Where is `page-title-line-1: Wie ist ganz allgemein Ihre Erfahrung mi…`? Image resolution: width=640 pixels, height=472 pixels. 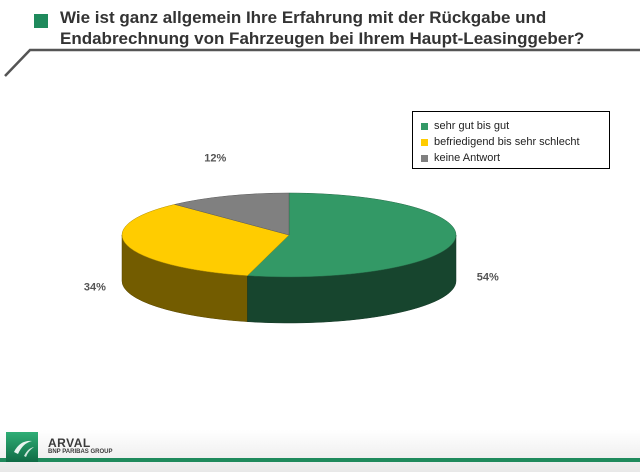 page-title-line-1: Wie ist ganz allgemein Ihre Erfahrung mi… is located at coordinates (303, 17).